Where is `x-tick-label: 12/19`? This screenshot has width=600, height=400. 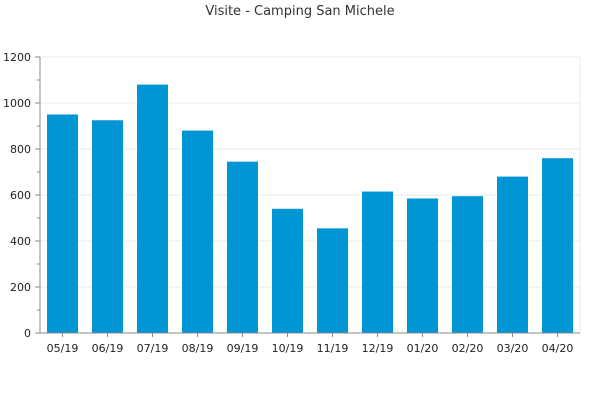
x-tick-label: 12/19 is located at coordinates (378, 348).